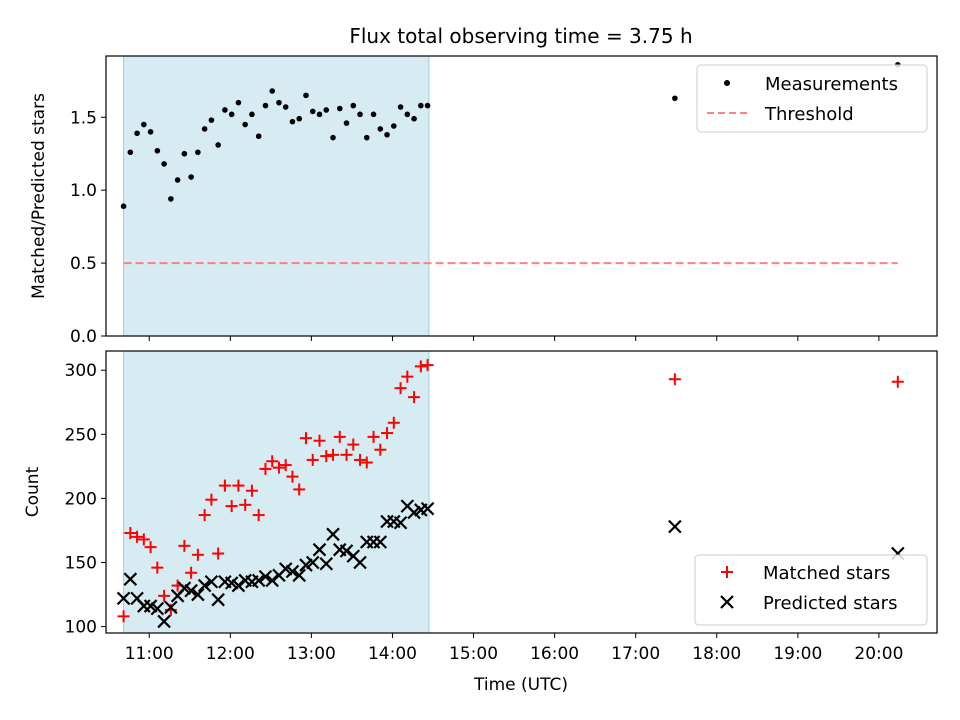 The height and width of the screenshot is (720, 960). I want to click on bottom-legend: Matched stars Predicted stars, so click(811, 590).